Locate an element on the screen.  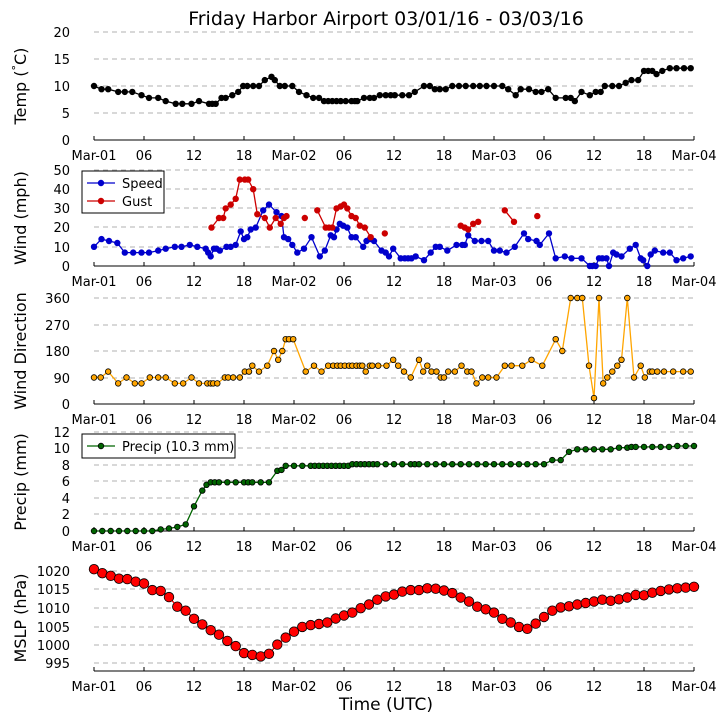
x-axis-label: Time (UTC) is located at coordinates (385, 705).